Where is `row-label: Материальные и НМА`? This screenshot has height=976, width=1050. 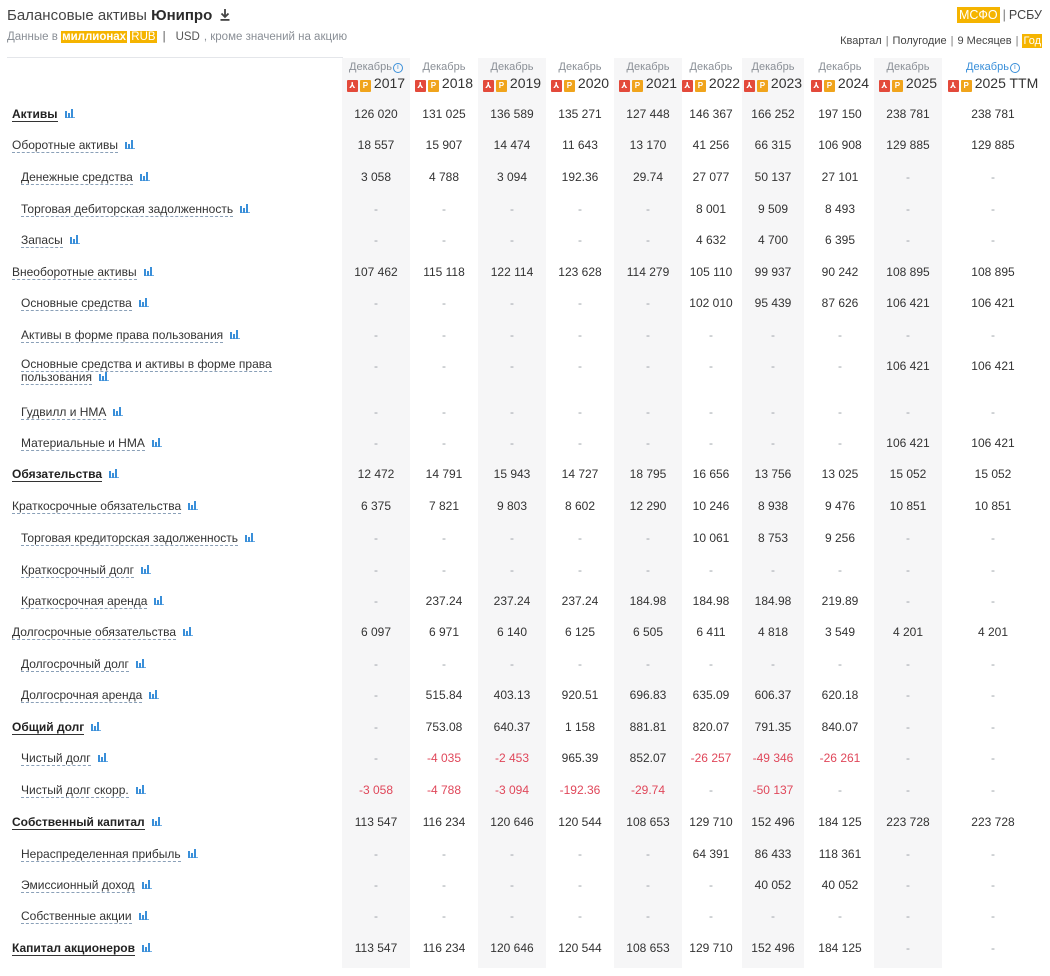
row-label: Материальные и НМА is located at coordinates (91, 443).